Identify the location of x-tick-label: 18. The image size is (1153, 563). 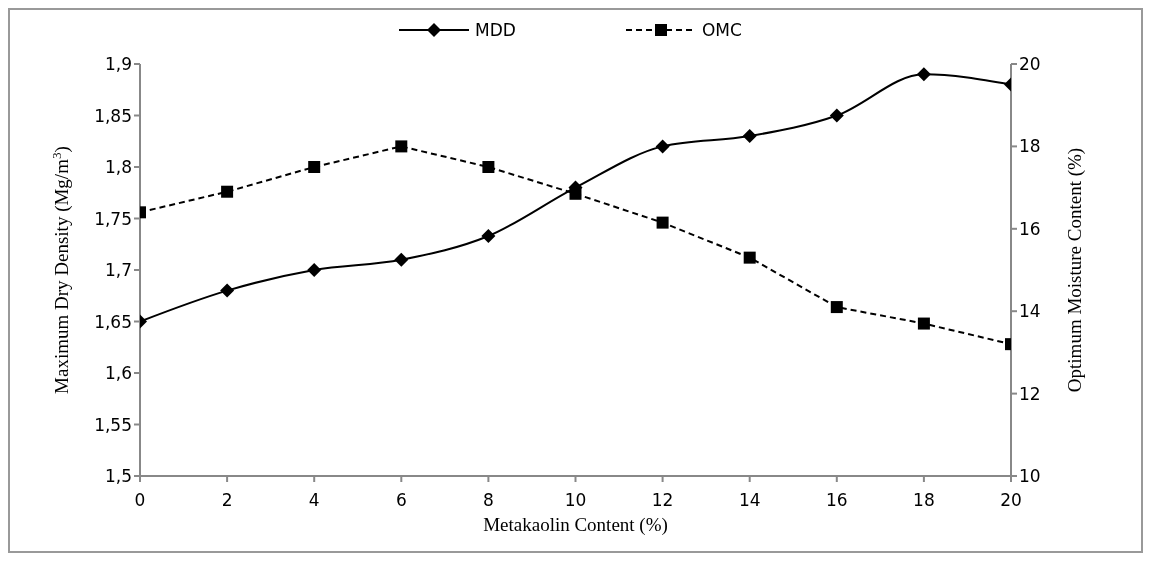
(924, 500).